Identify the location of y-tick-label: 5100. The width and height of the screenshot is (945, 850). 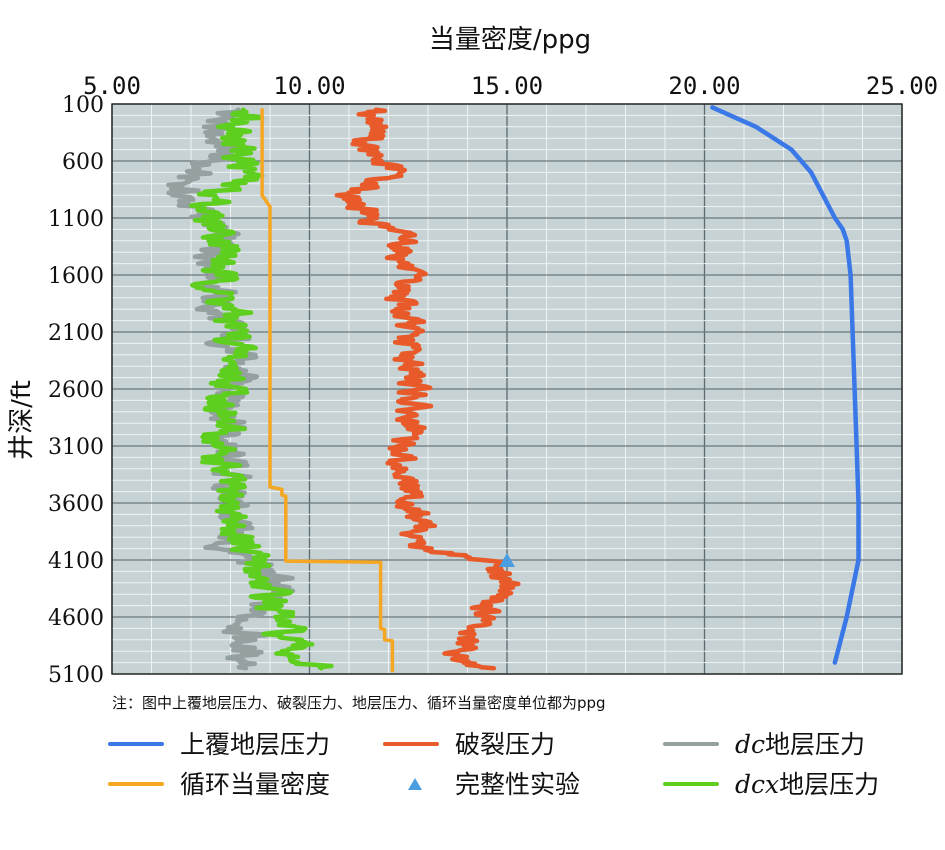
(76, 675).